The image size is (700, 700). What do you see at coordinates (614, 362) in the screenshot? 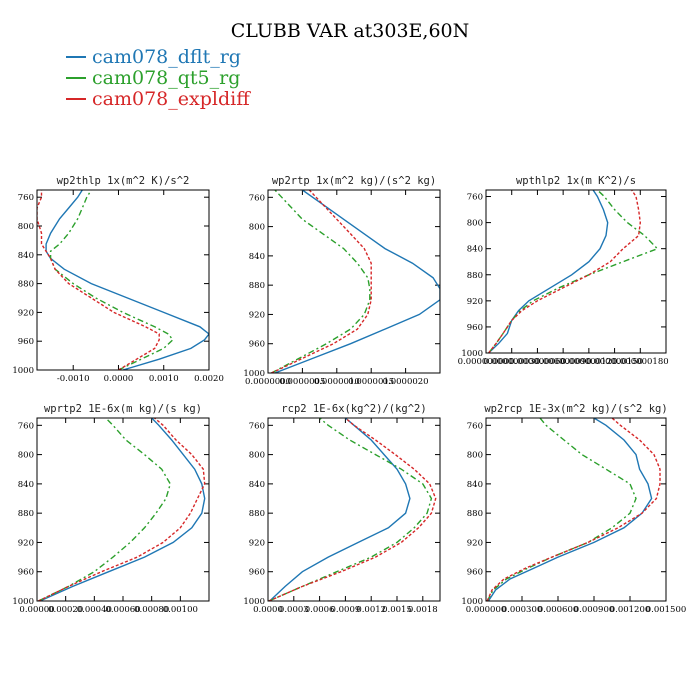
I see `x-tick-label: 0.000000150` at bounding box center [614, 362].